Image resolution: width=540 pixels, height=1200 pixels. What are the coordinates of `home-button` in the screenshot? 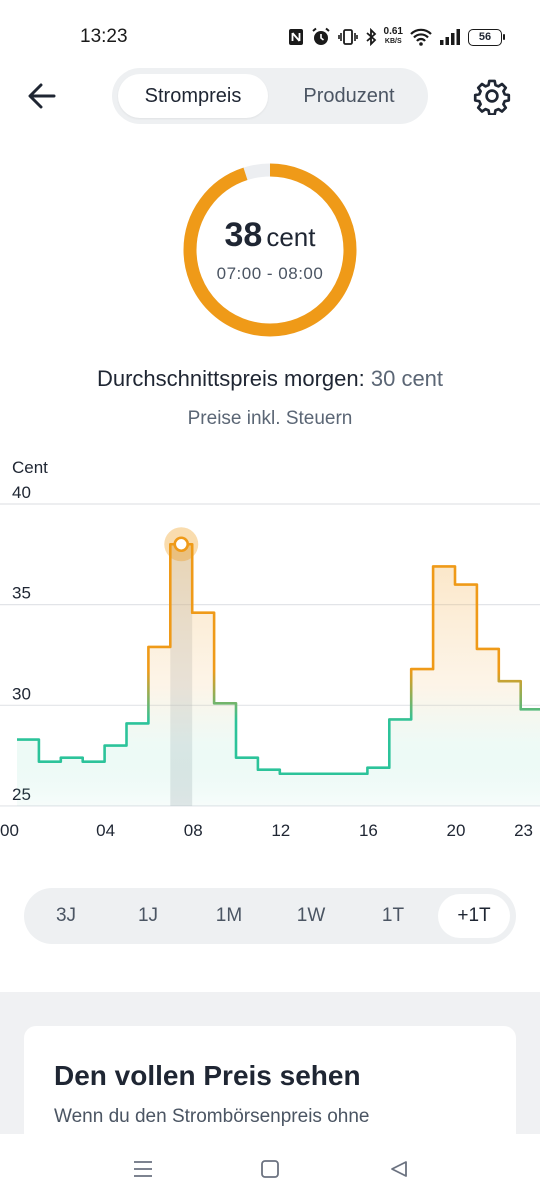 It's located at (270, 1169).